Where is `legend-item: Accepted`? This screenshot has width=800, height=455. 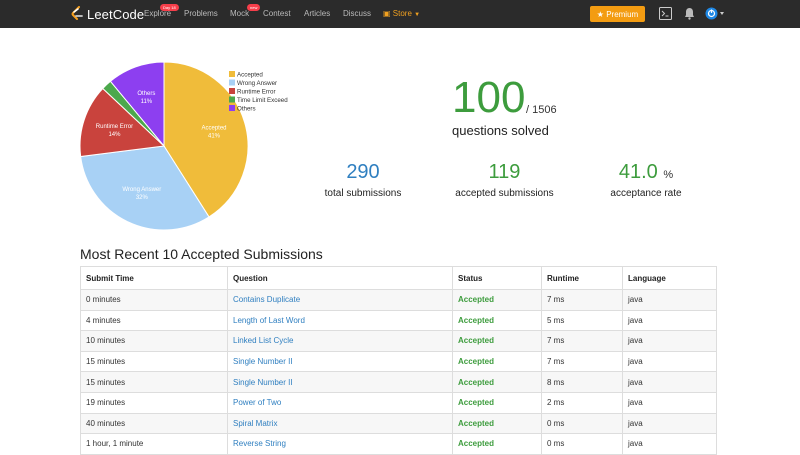
legend-item: Accepted is located at coordinates (246, 75).